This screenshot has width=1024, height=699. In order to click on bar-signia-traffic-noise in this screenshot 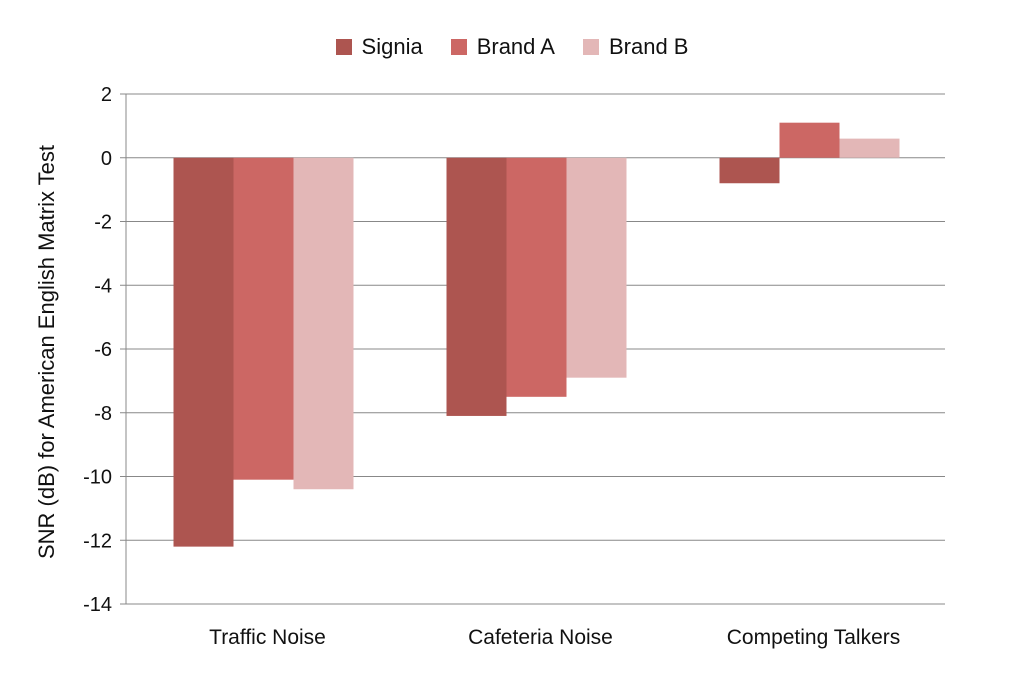, I will do `click(203, 352)`.